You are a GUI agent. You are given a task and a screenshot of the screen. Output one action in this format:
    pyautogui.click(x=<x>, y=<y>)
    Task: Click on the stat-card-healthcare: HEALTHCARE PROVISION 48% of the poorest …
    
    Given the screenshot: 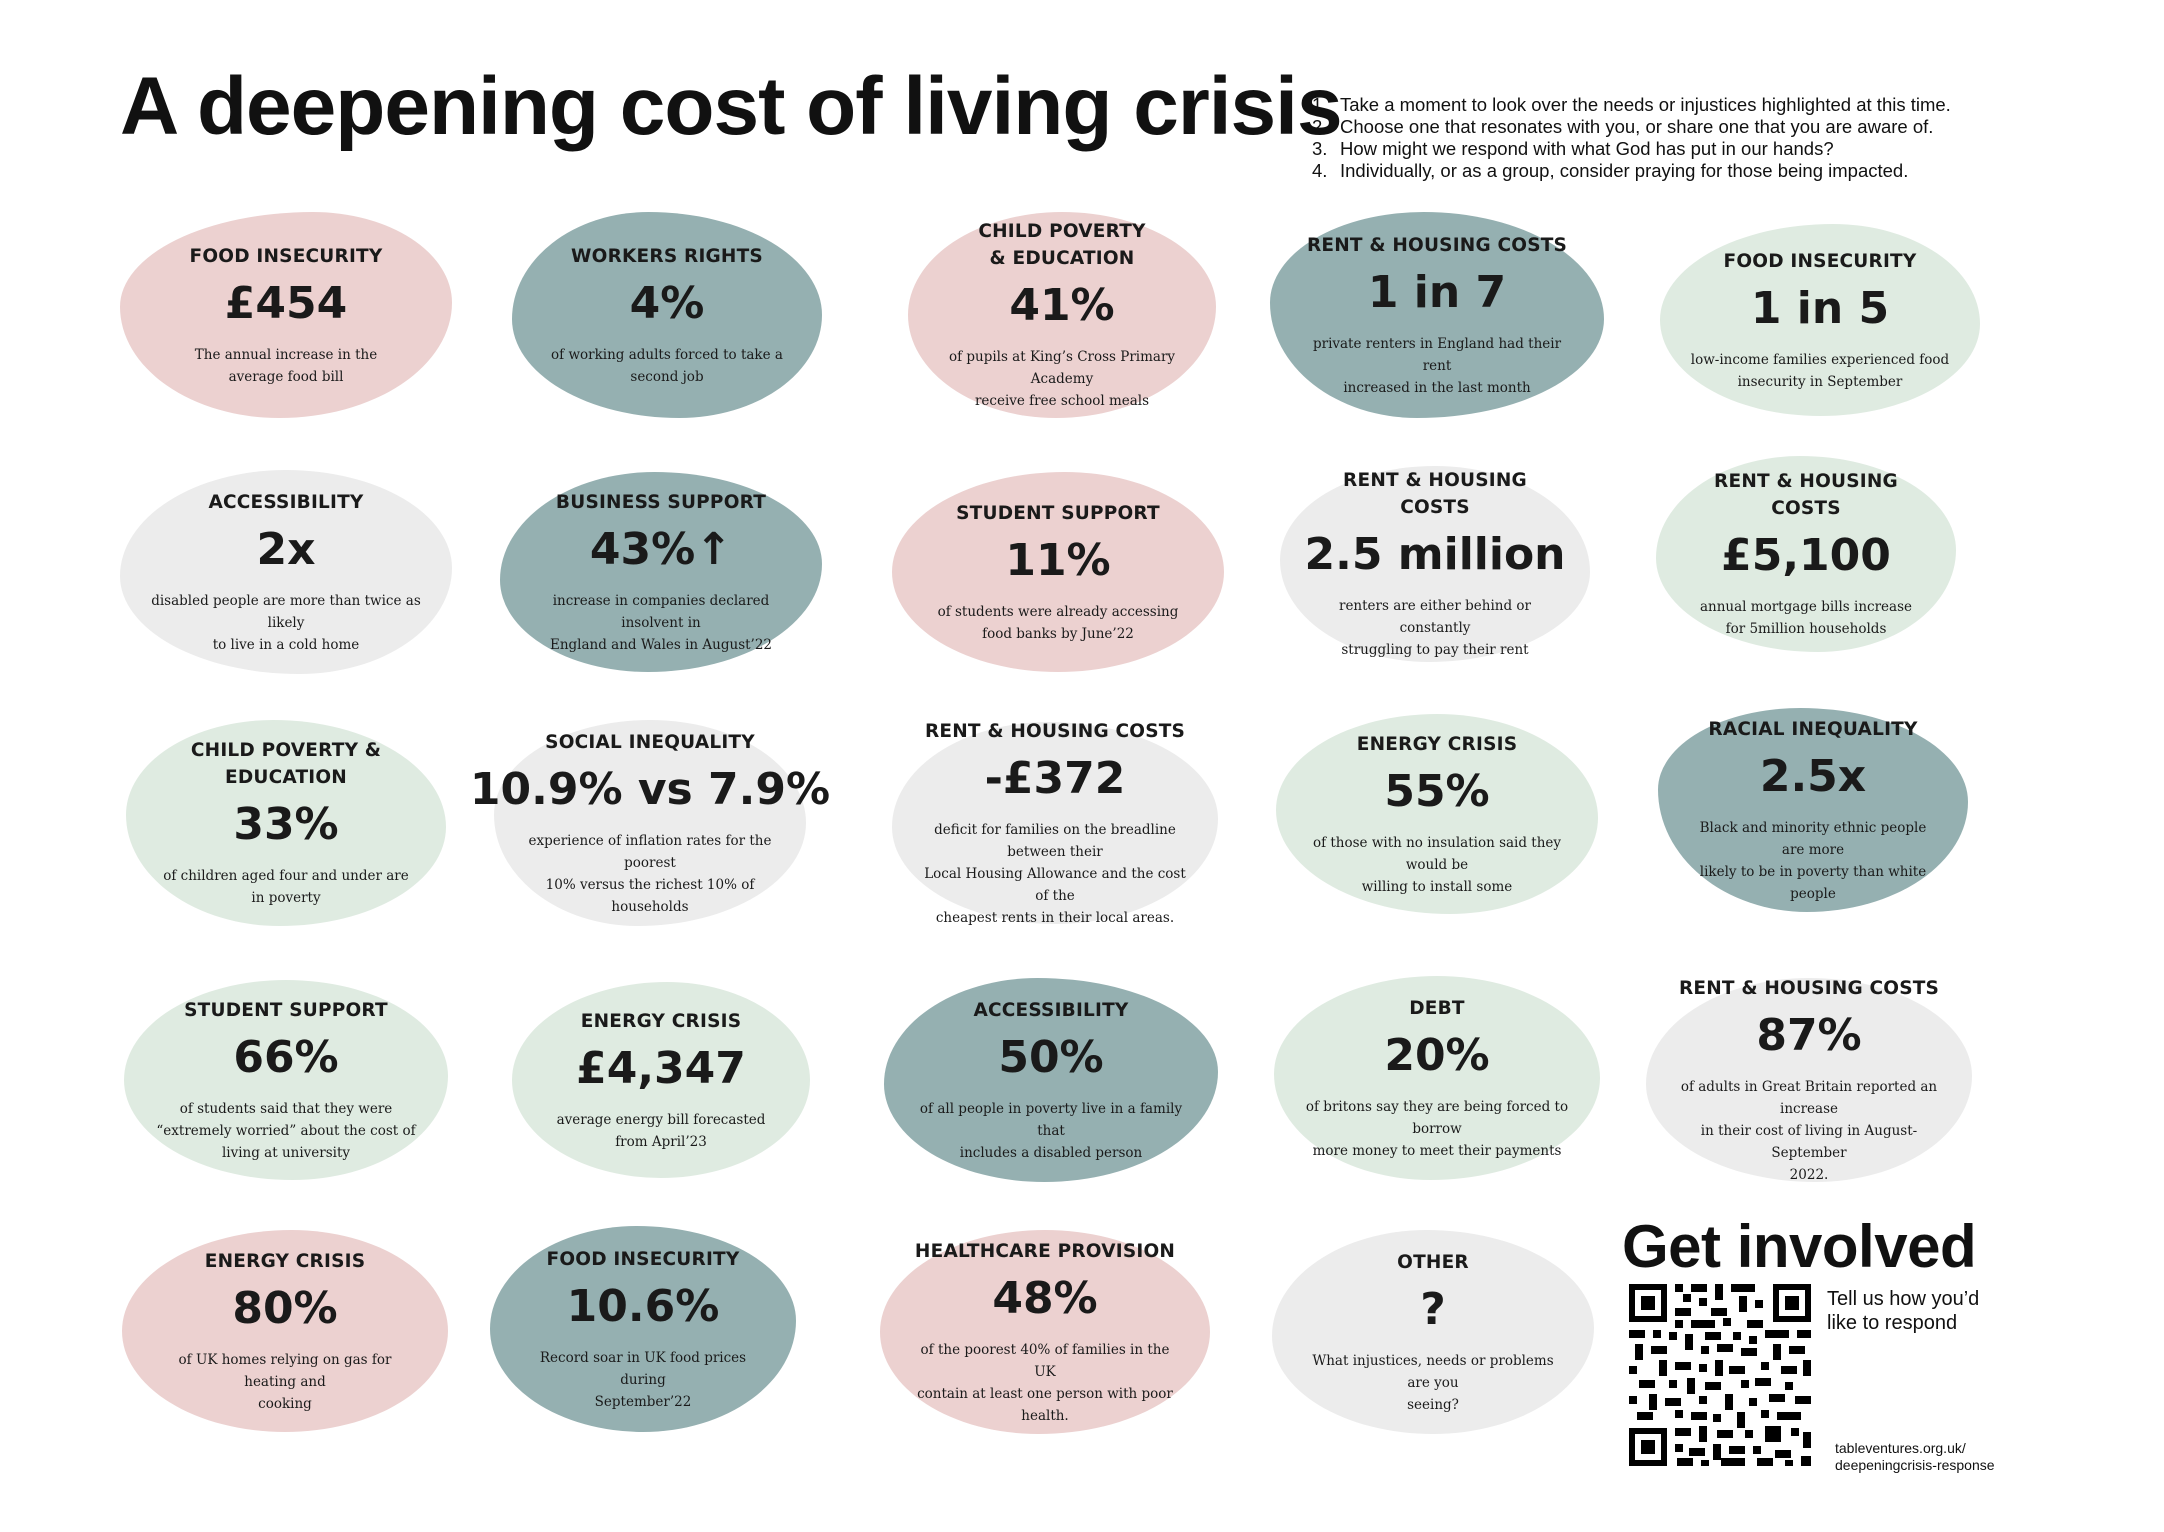 What is the action you would take?
    pyautogui.click(x=1045, y=1332)
    